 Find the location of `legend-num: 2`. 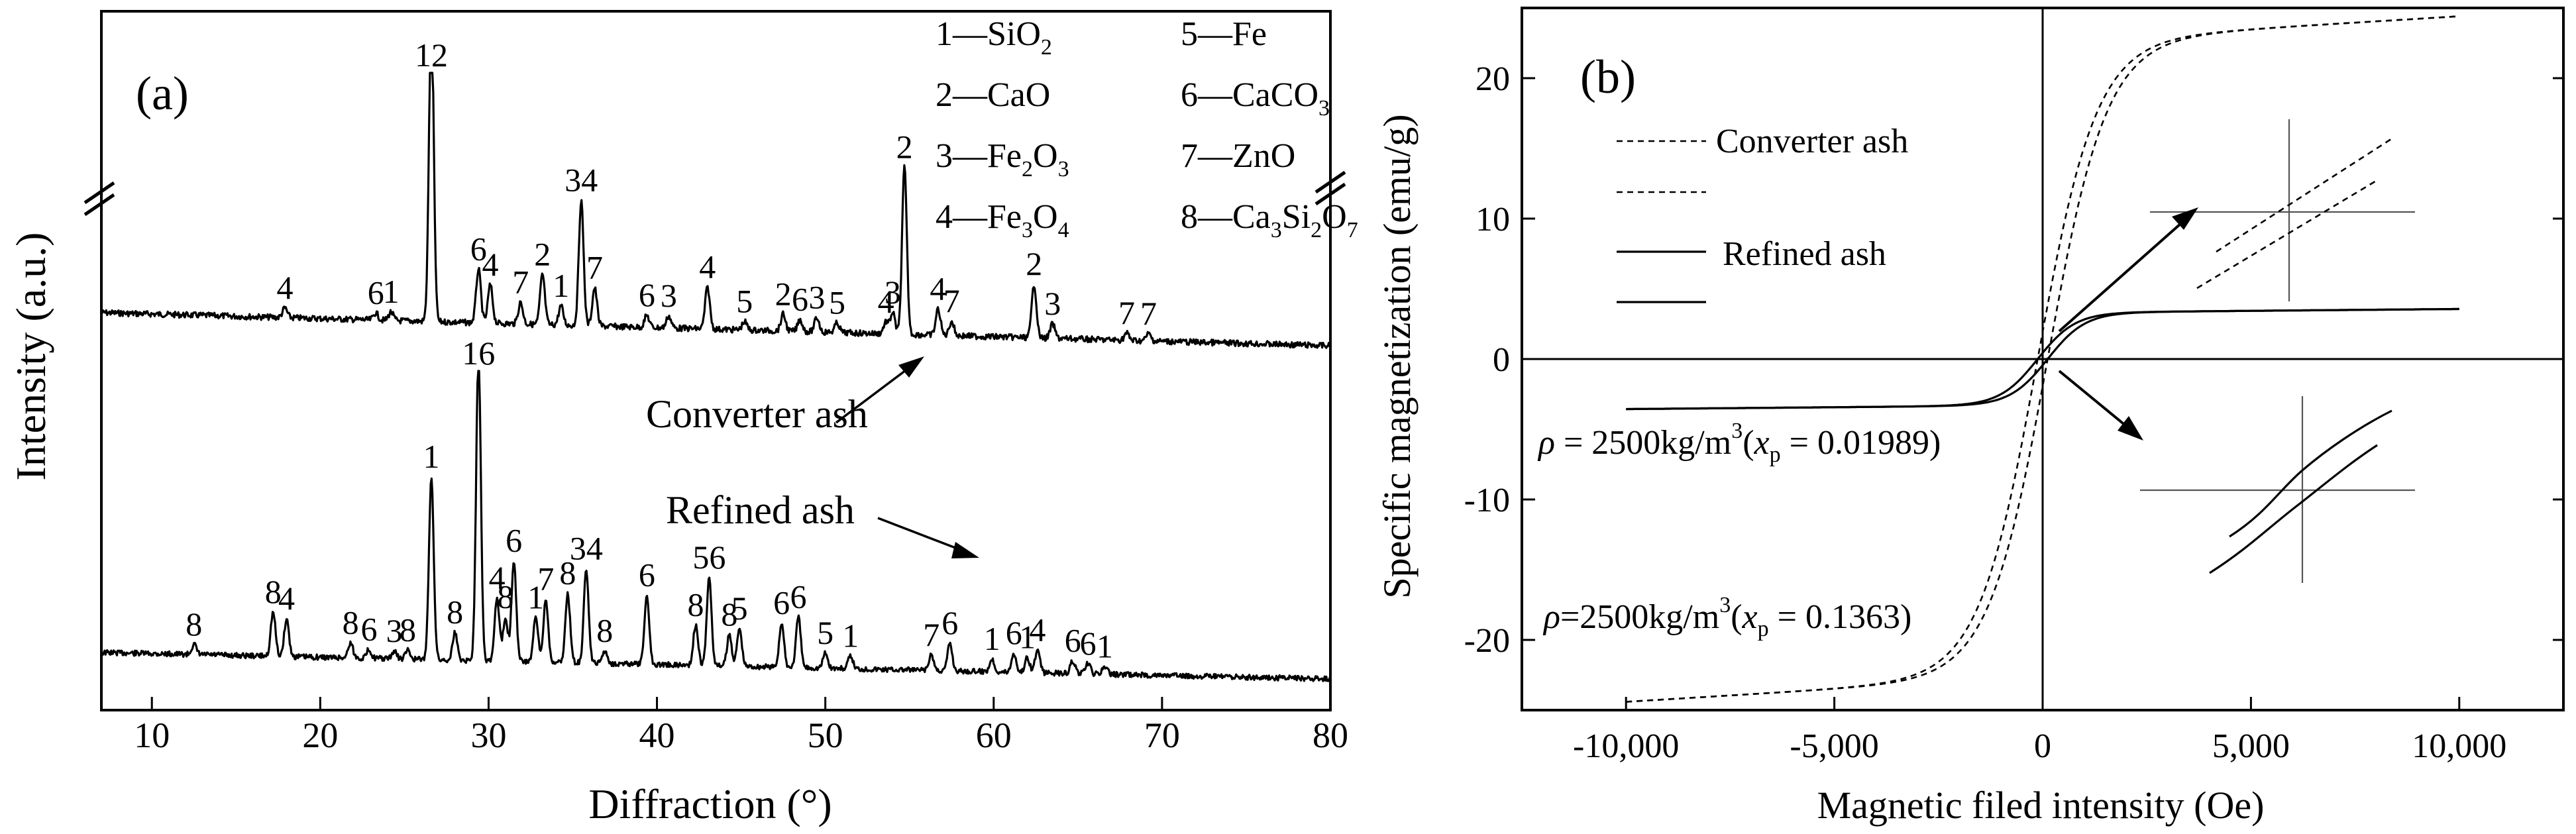

legend-num: 2 is located at coordinates (945, 95).